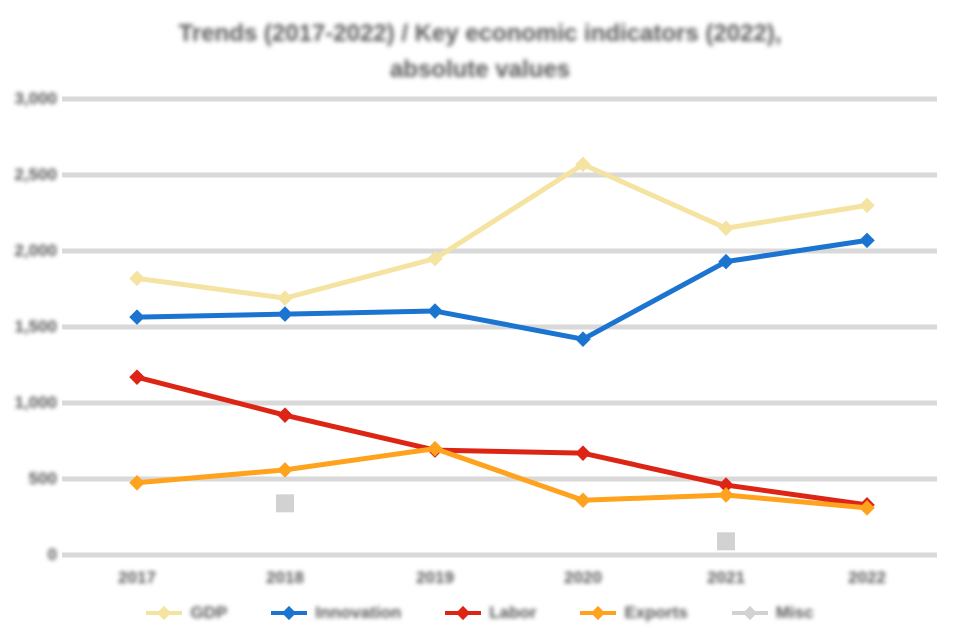 The image size is (960, 640). Describe the element at coordinates (583, 577) in the screenshot. I see `x-tick-label: 2020` at that location.